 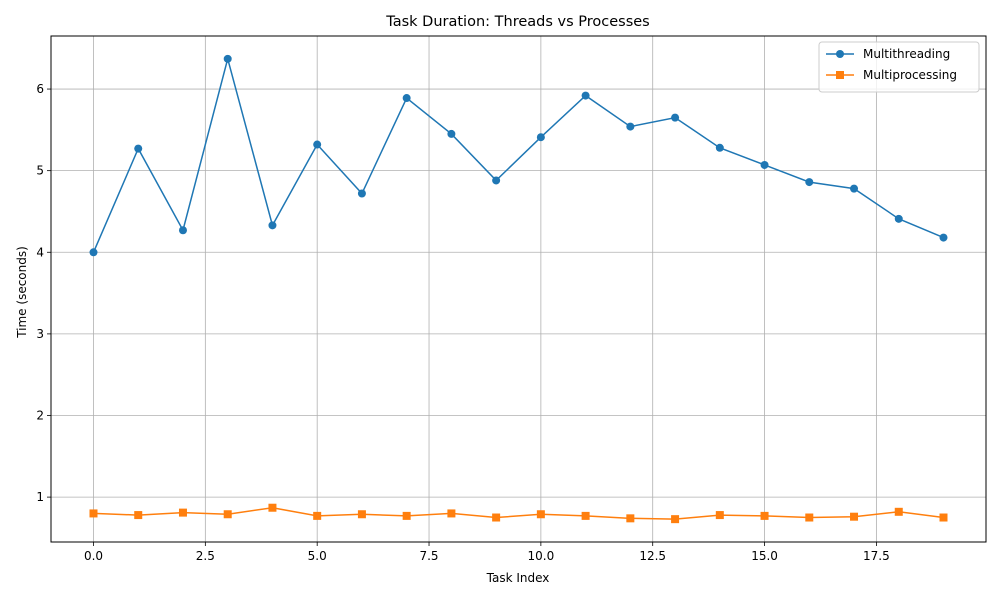 I want to click on y-tick-label: 3, so click(x=40, y=334).